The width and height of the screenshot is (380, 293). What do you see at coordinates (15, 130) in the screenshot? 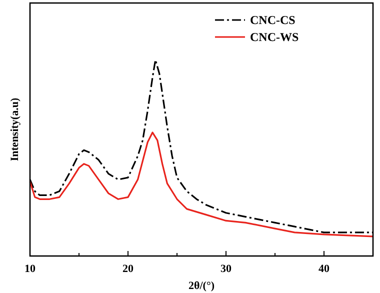
I see `y-axis-title: Intensity(a.u)` at bounding box center [15, 130].